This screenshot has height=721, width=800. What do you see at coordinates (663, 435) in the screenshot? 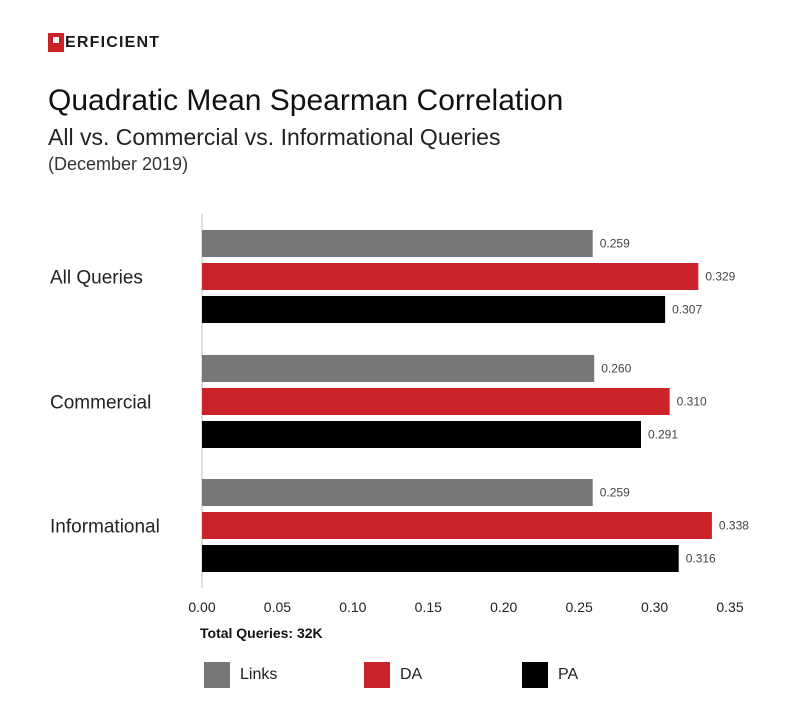
I see `value-label-commercial-pa: 0.291` at bounding box center [663, 435].